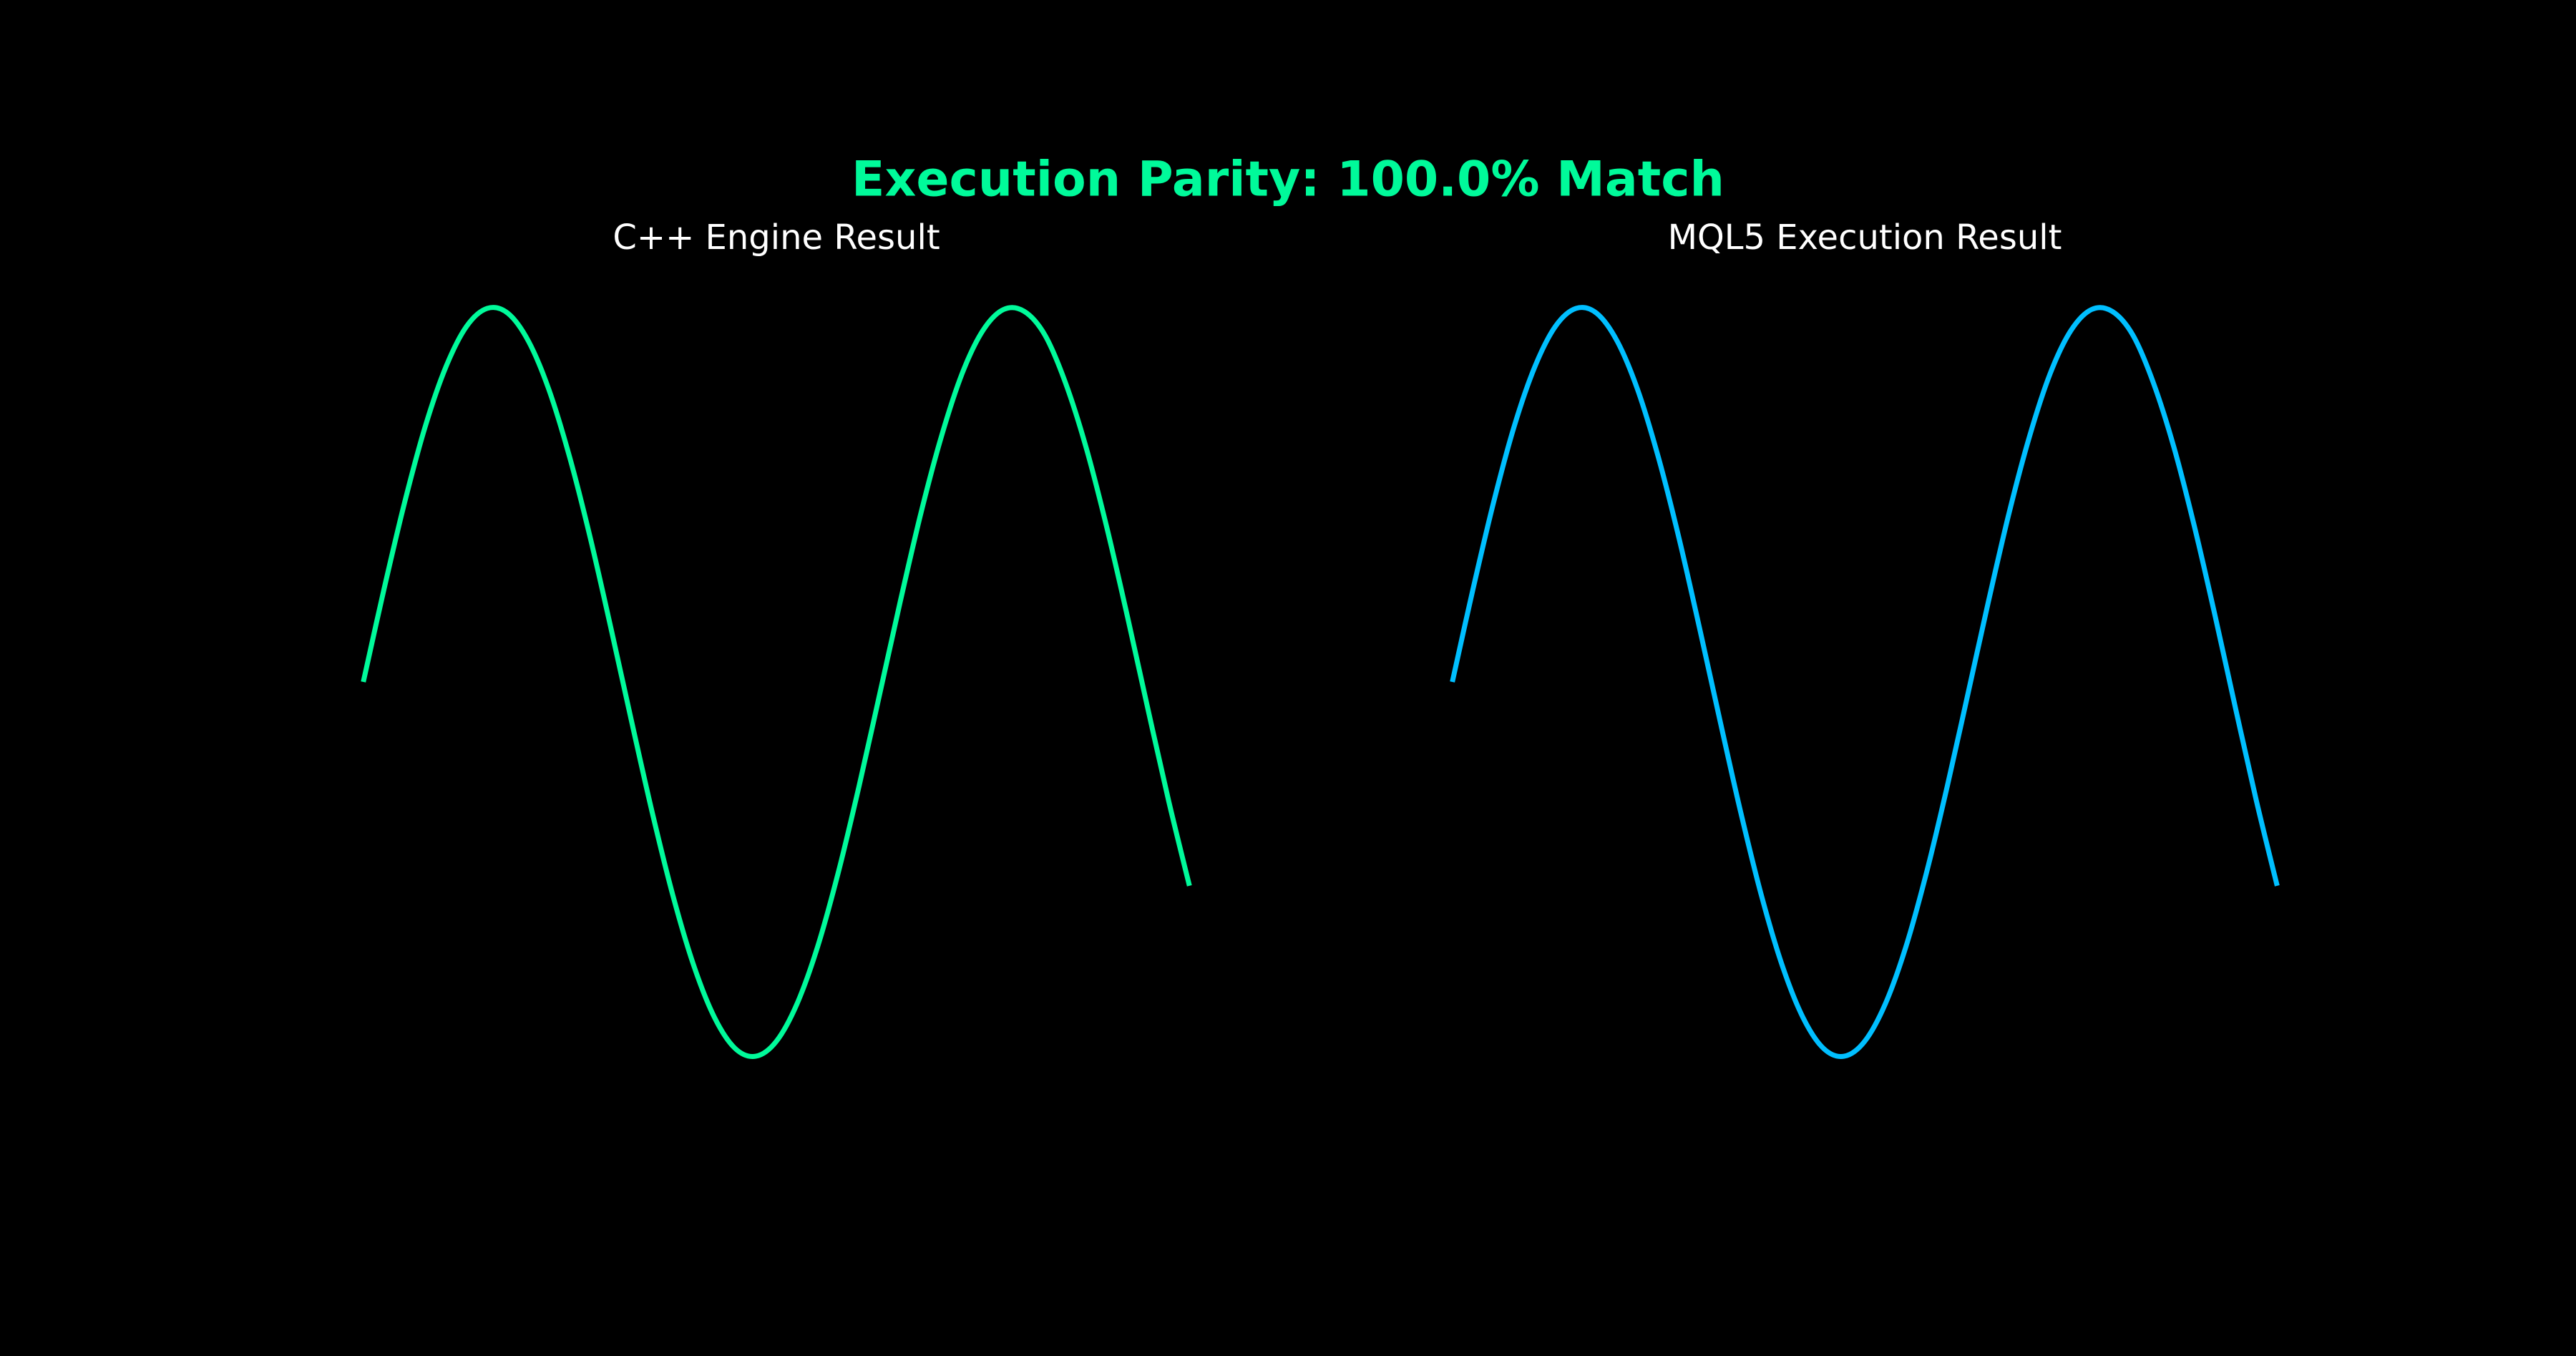  What do you see at coordinates (776, 238) in the screenshot?
I see `chart-title: C++ Engine Result` at bounding box center [776, 238].